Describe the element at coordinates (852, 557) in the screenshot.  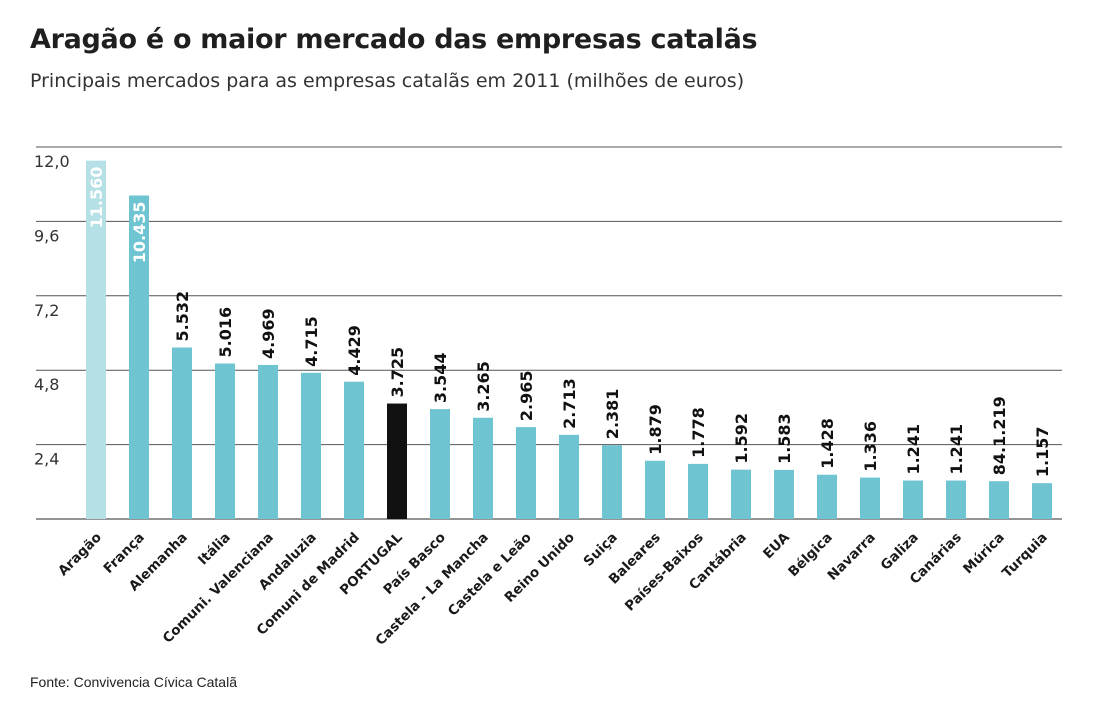
I see `category-label: Navarra` at that location.